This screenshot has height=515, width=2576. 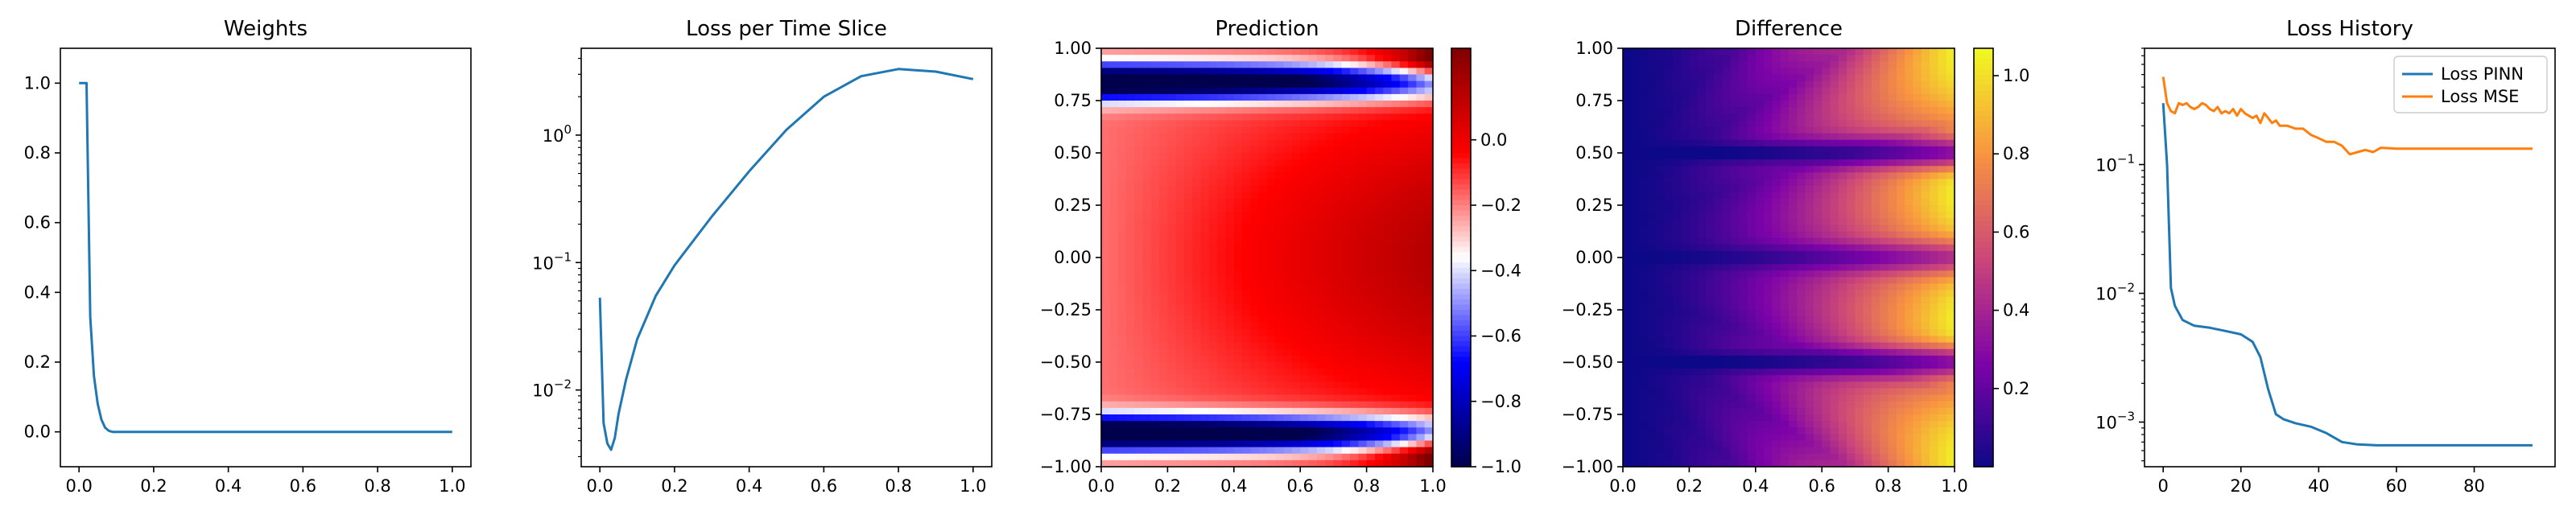 What do you see at coordinates (1461, 187) in the screenshot?
I see `colorbar-segment` at bounding box center [1461, 187].